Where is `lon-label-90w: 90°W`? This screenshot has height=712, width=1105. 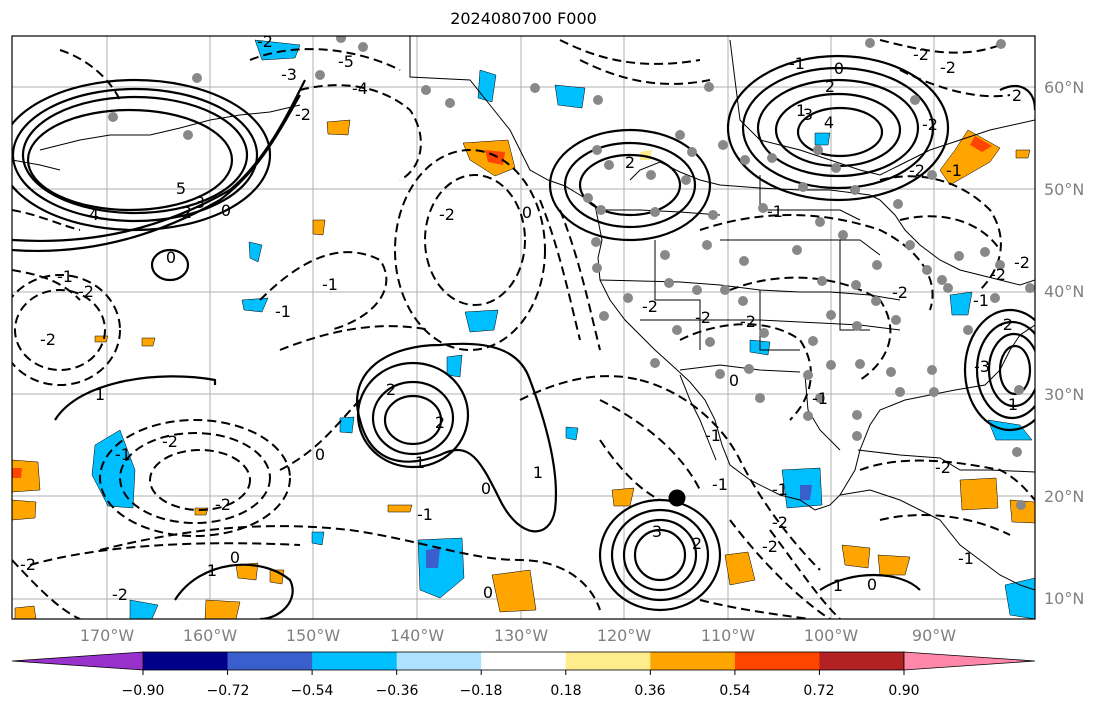 lon-label-90w: 90°W is located at coordinates (934, 635).